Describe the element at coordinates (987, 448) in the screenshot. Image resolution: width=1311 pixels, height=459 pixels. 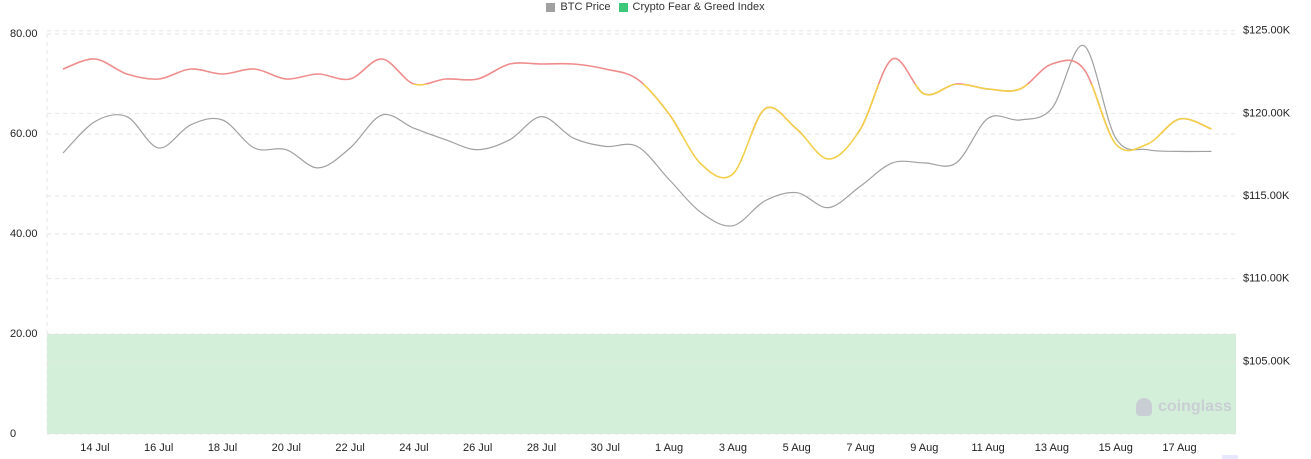
I see `x-tick-label: 11 Aug` at that location.